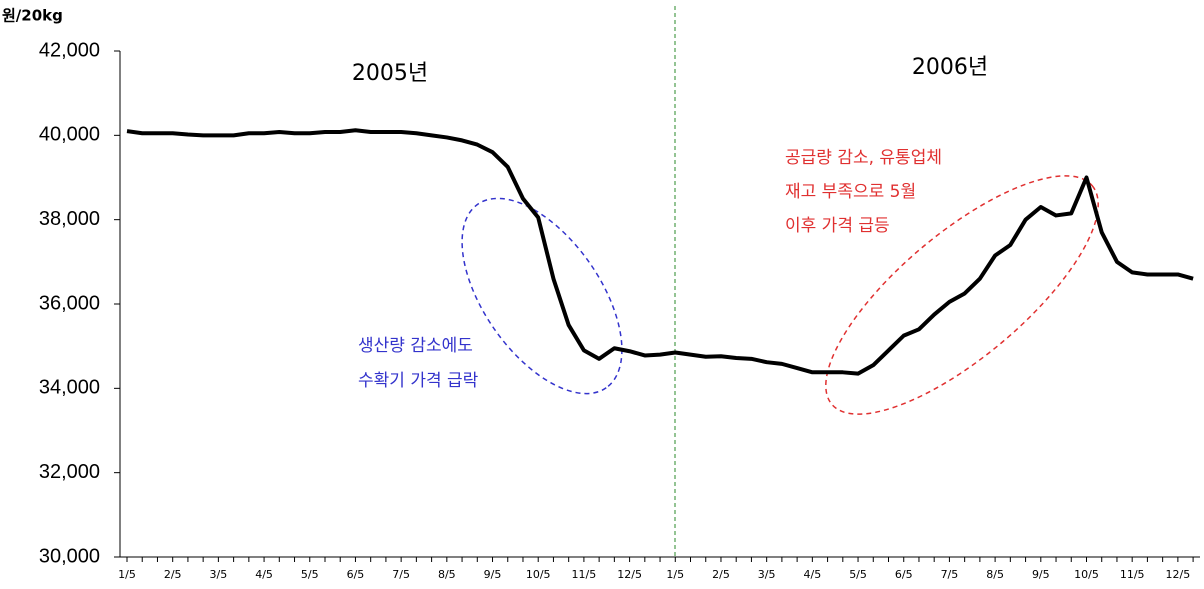 Image resolution: width=1204 pixels, height=589 pixels. Describe the element at coordinates (32, 16) in the screenshot. I see `y-unit: 원/20kg` at that location.